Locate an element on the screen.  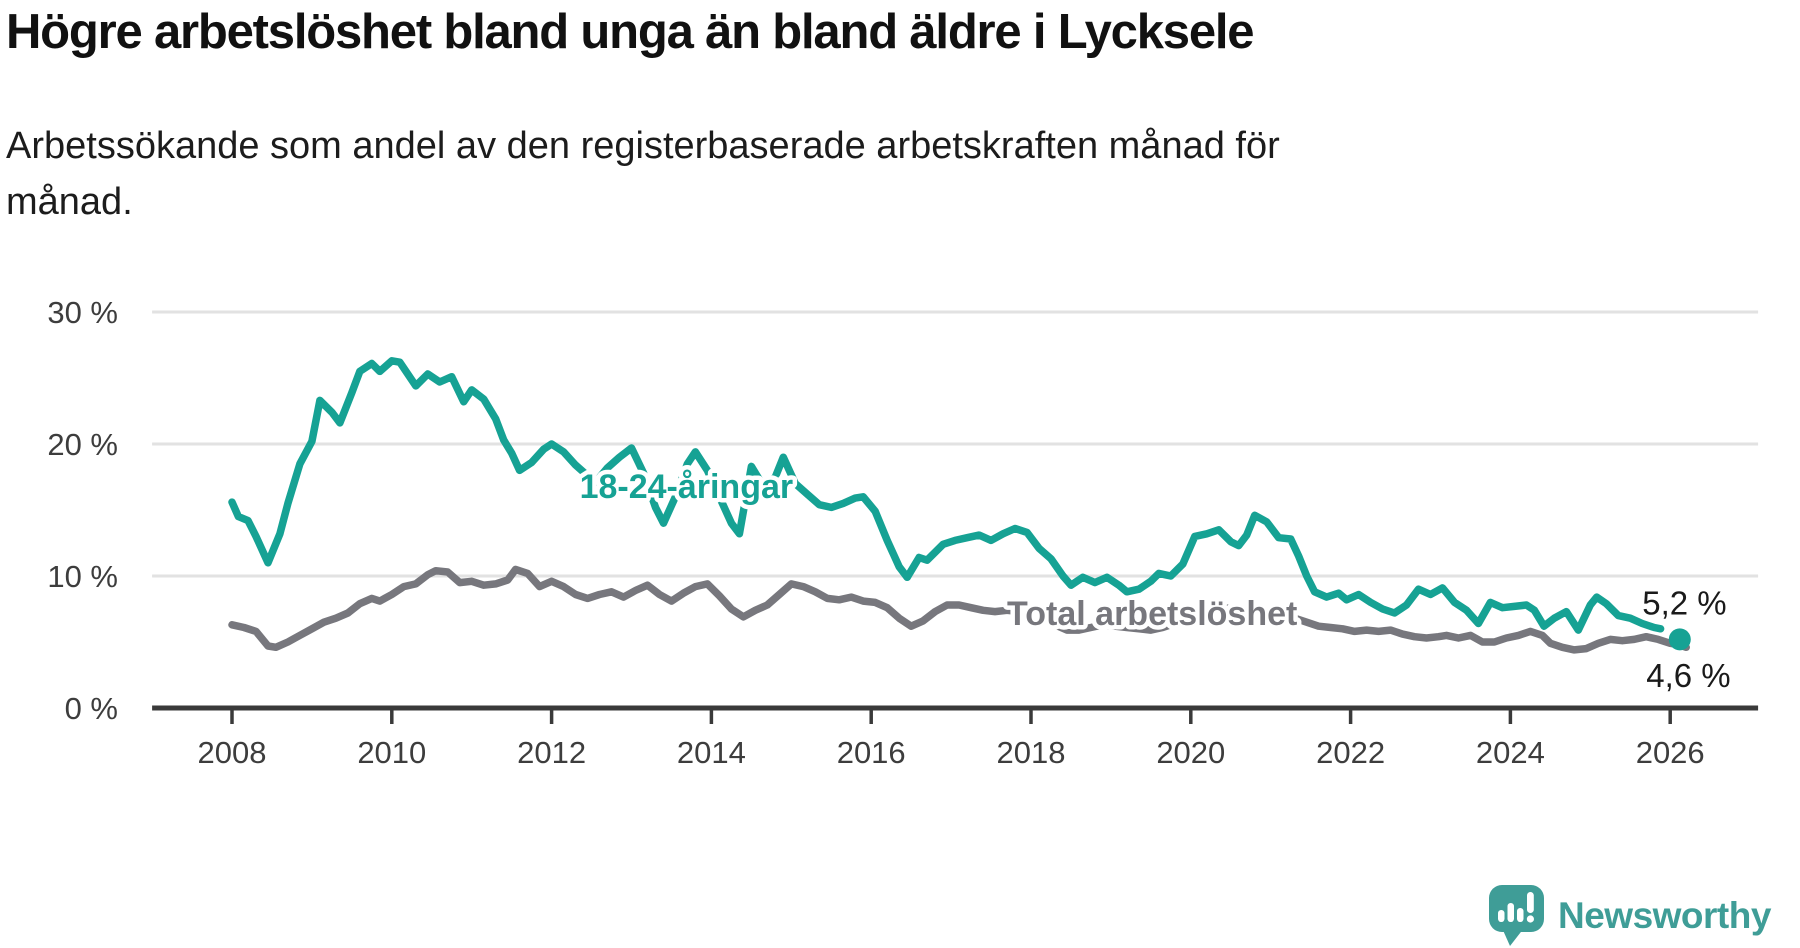
x-axis-label: 2014 is located at coordinates (711, 752).